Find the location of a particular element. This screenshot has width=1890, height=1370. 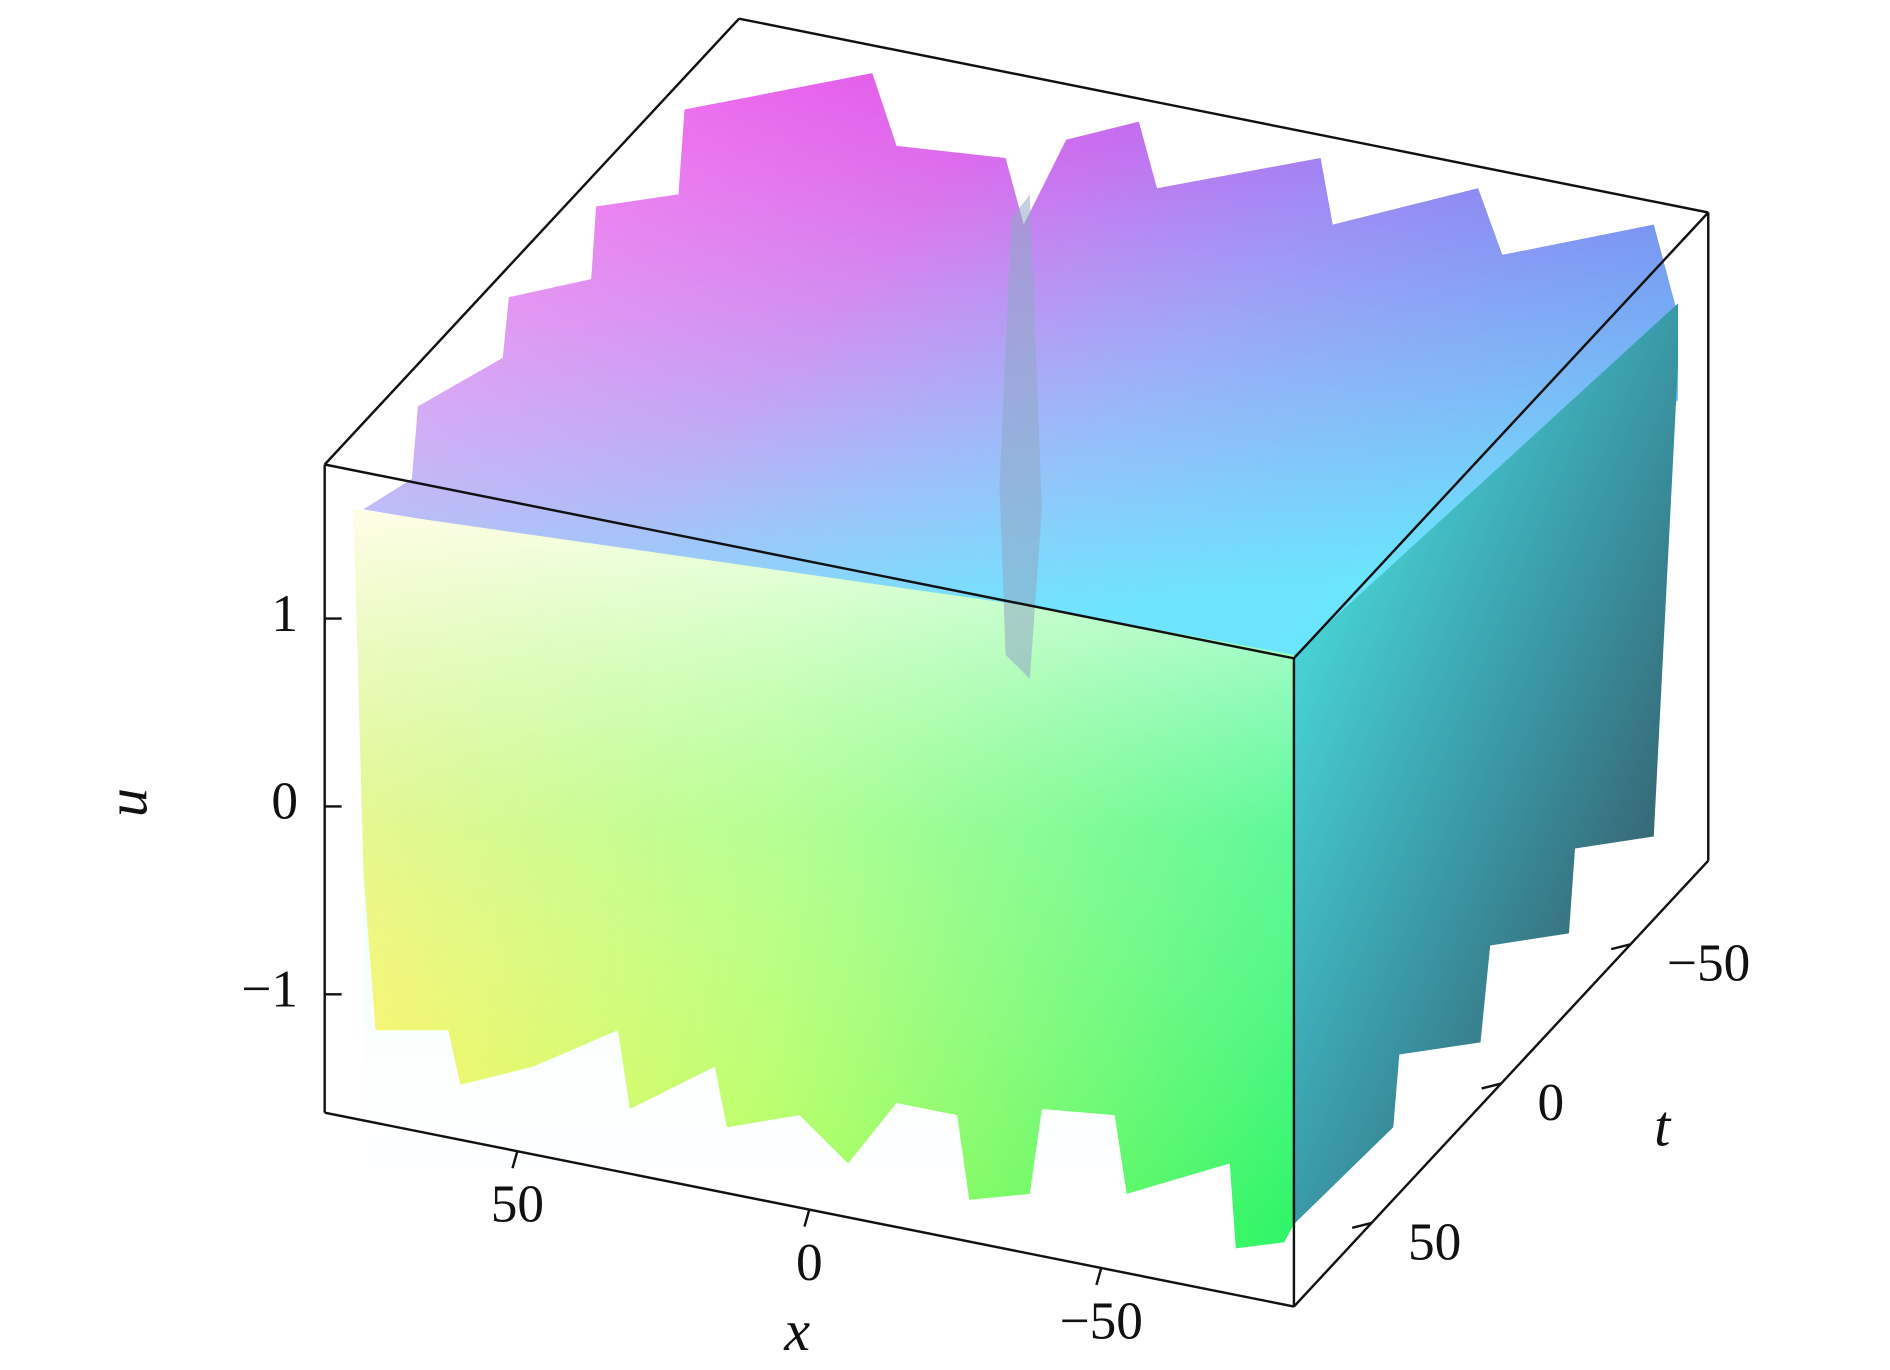

x-tick-label: 0 is located at coordinates (809, 1262).